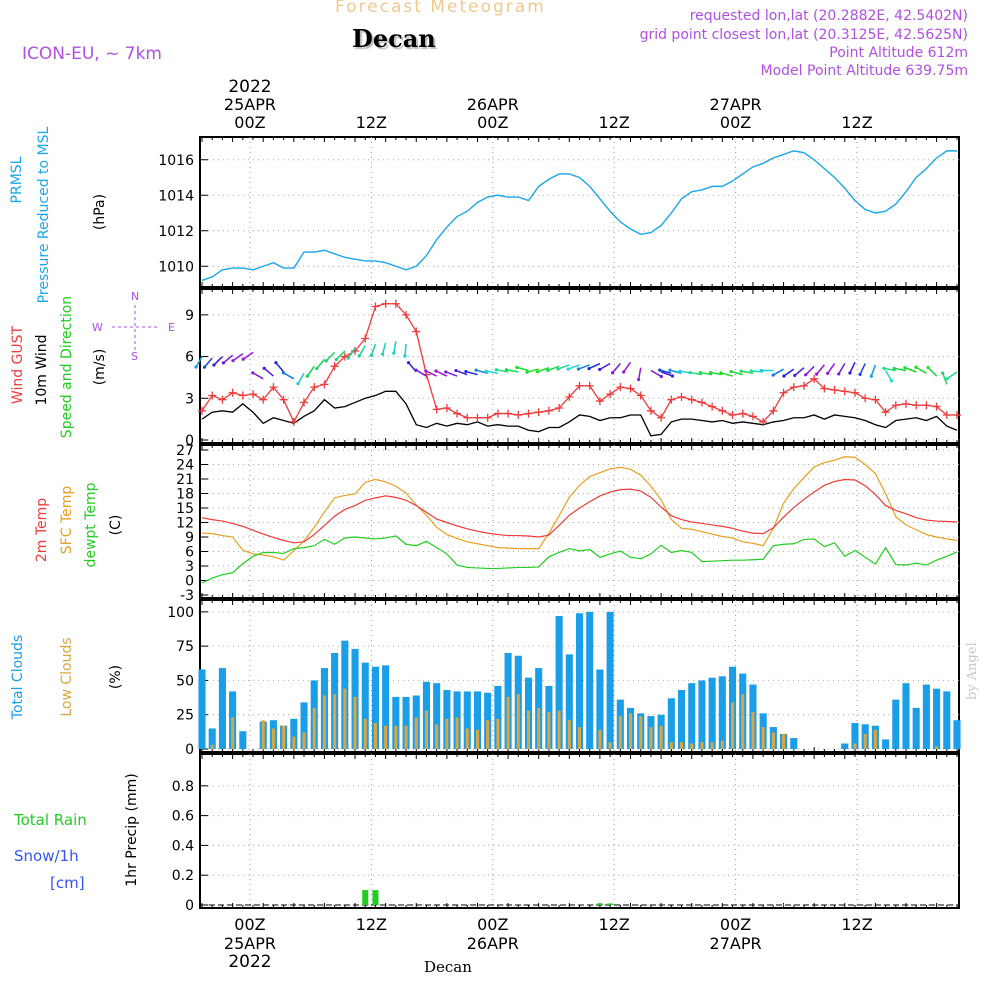  Describe the element at coordinates (579, 508) in the screenshot. I see `sfc-temp-line` at that location.